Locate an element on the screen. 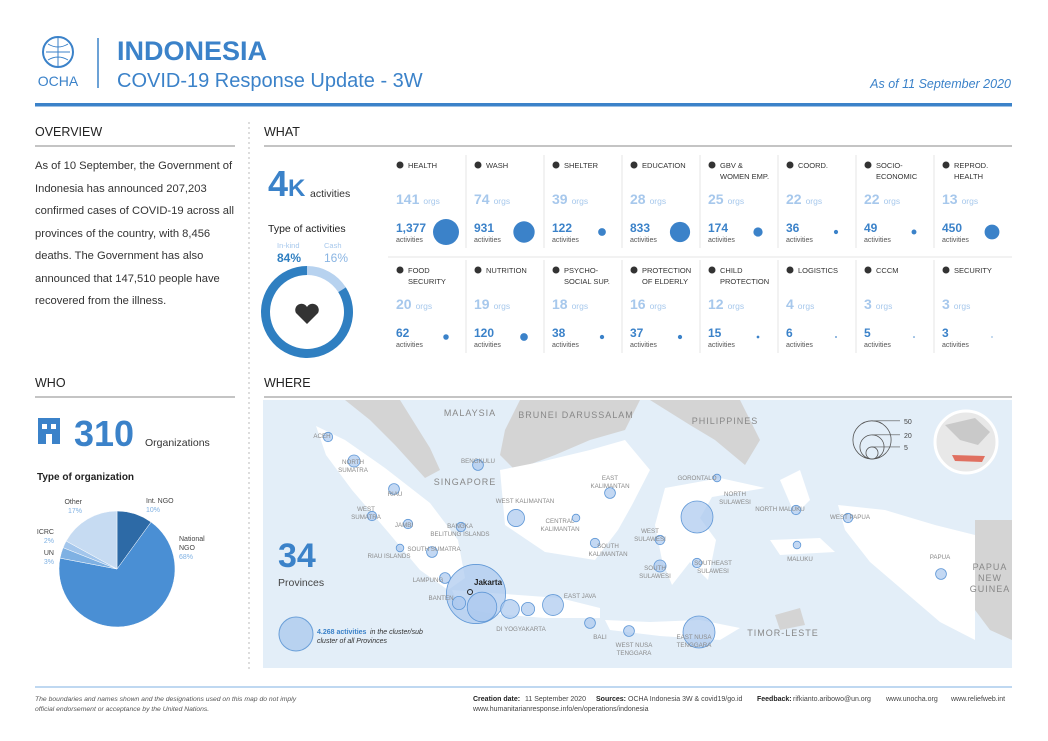  sector-name: SHELTER is located at coordinates (581, 165).